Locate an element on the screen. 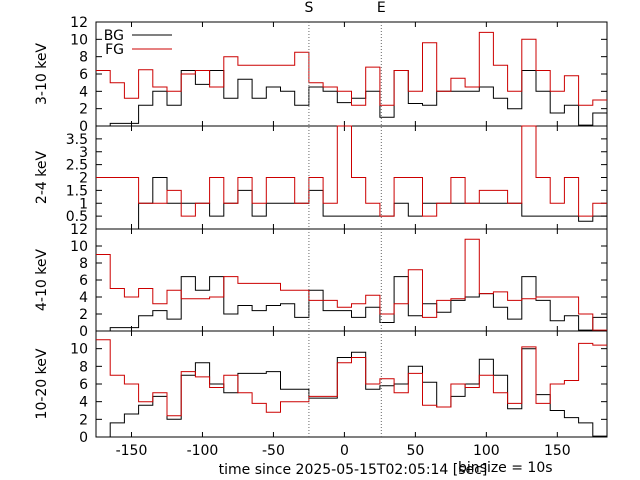 The width and height of the screenshot is (640, 480). y-axis-label: 3-10 keV is located at coordinates (42, 74).